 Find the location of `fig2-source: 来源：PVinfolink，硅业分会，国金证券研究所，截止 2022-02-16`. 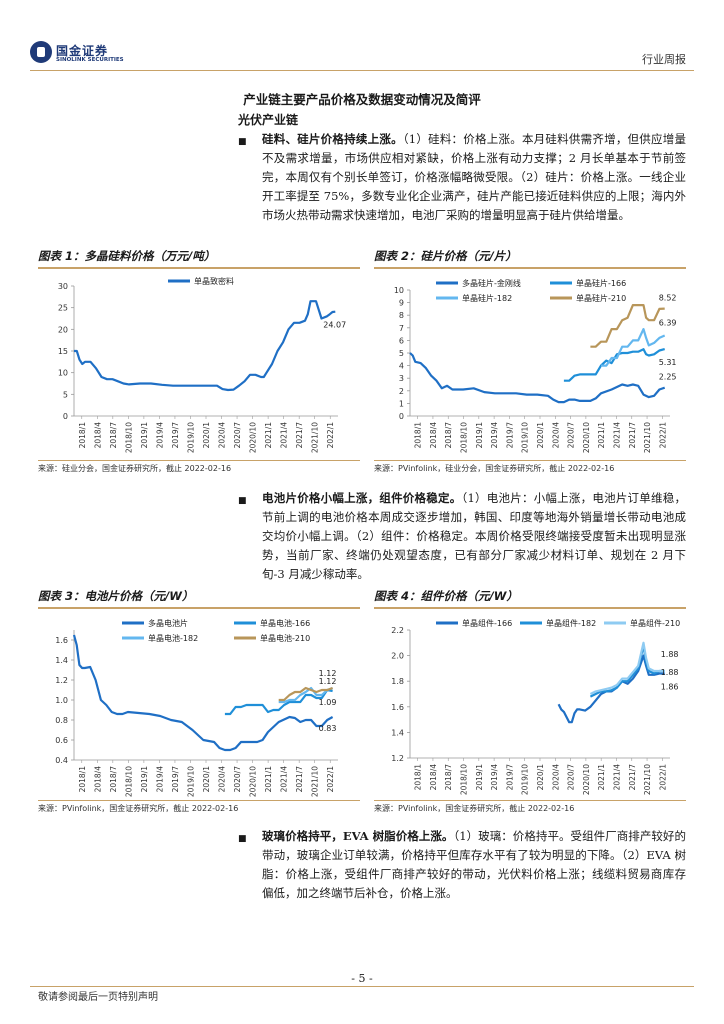

fig2-source: 来源：PVinfolink，硅业分会，国金证券研究所，截止 2022-02-16 is located at coordinates (494, 468).